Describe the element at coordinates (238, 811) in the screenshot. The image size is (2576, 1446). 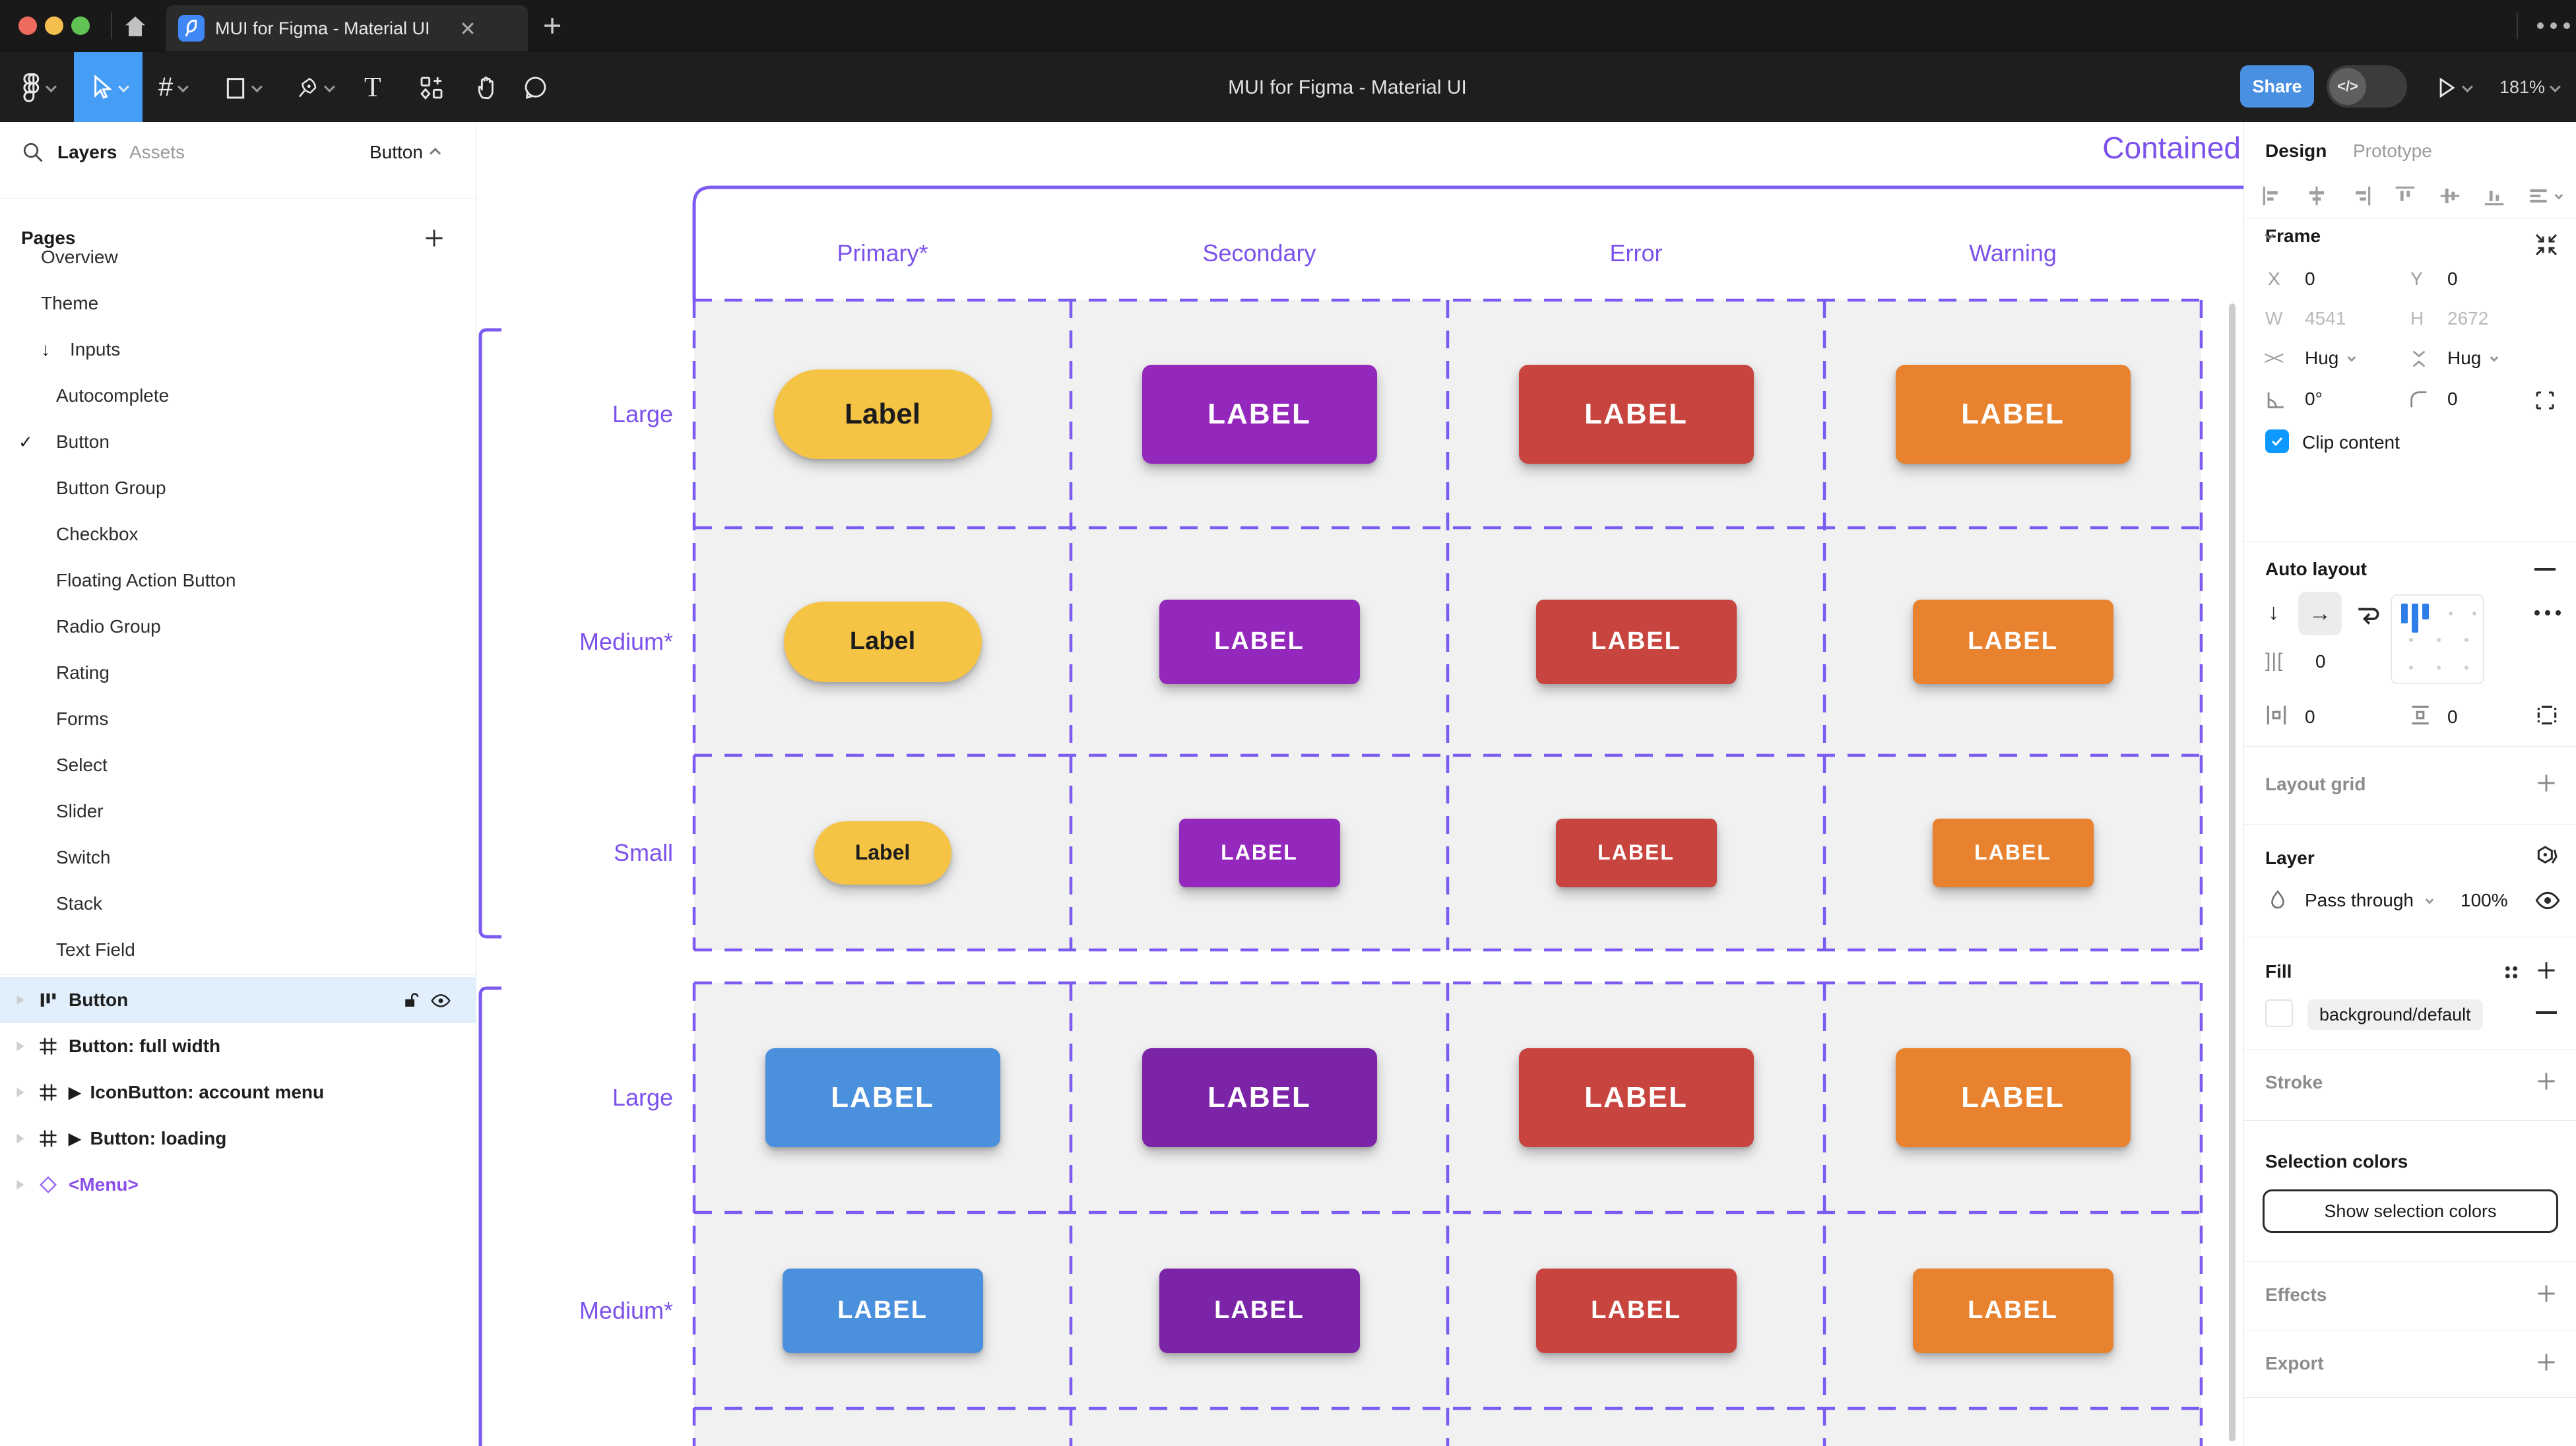
I see `sidebar-page-slider: Slider` at that location.